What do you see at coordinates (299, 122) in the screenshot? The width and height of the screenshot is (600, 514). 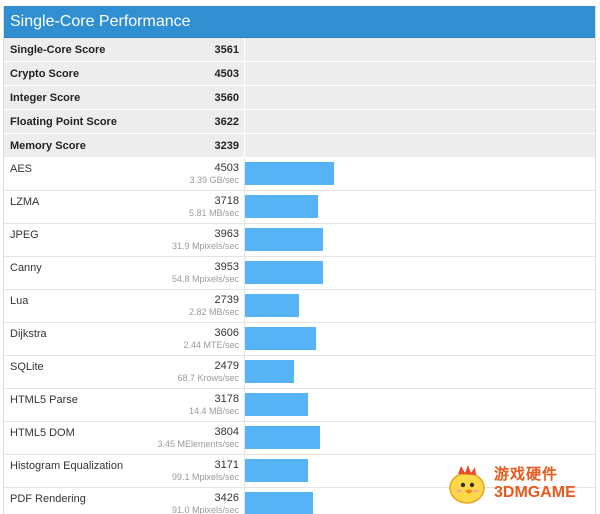 I see `summary-row: Floating Point Score 3622` at bounding box center [299, 122].